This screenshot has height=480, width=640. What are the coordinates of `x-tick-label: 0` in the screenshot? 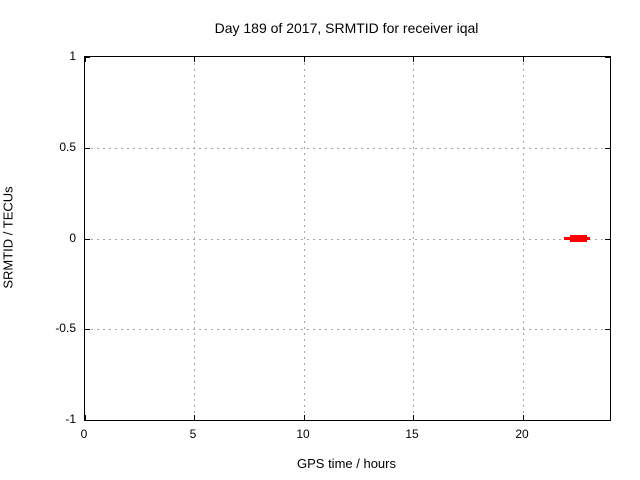 It's located at (84, 434).